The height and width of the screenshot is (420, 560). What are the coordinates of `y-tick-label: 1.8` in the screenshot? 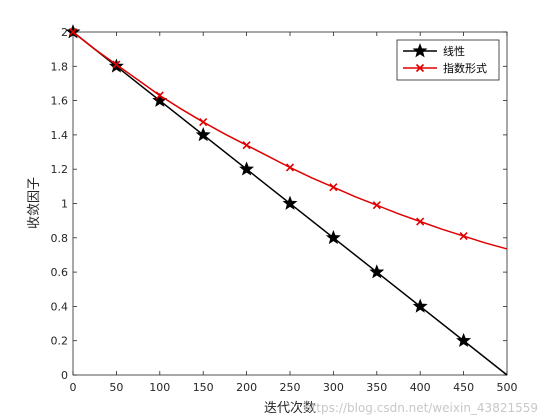 It's located at (60, 66).